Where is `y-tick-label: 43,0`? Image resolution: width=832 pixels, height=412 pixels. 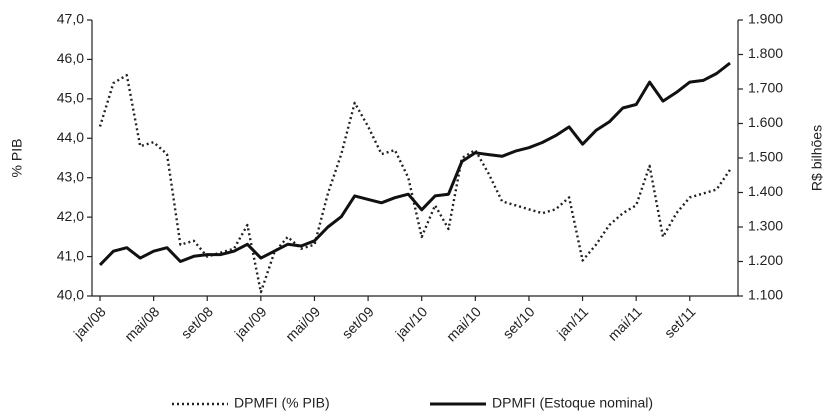 y-tick-label: 43,0 is located at coordinates (70, 176).